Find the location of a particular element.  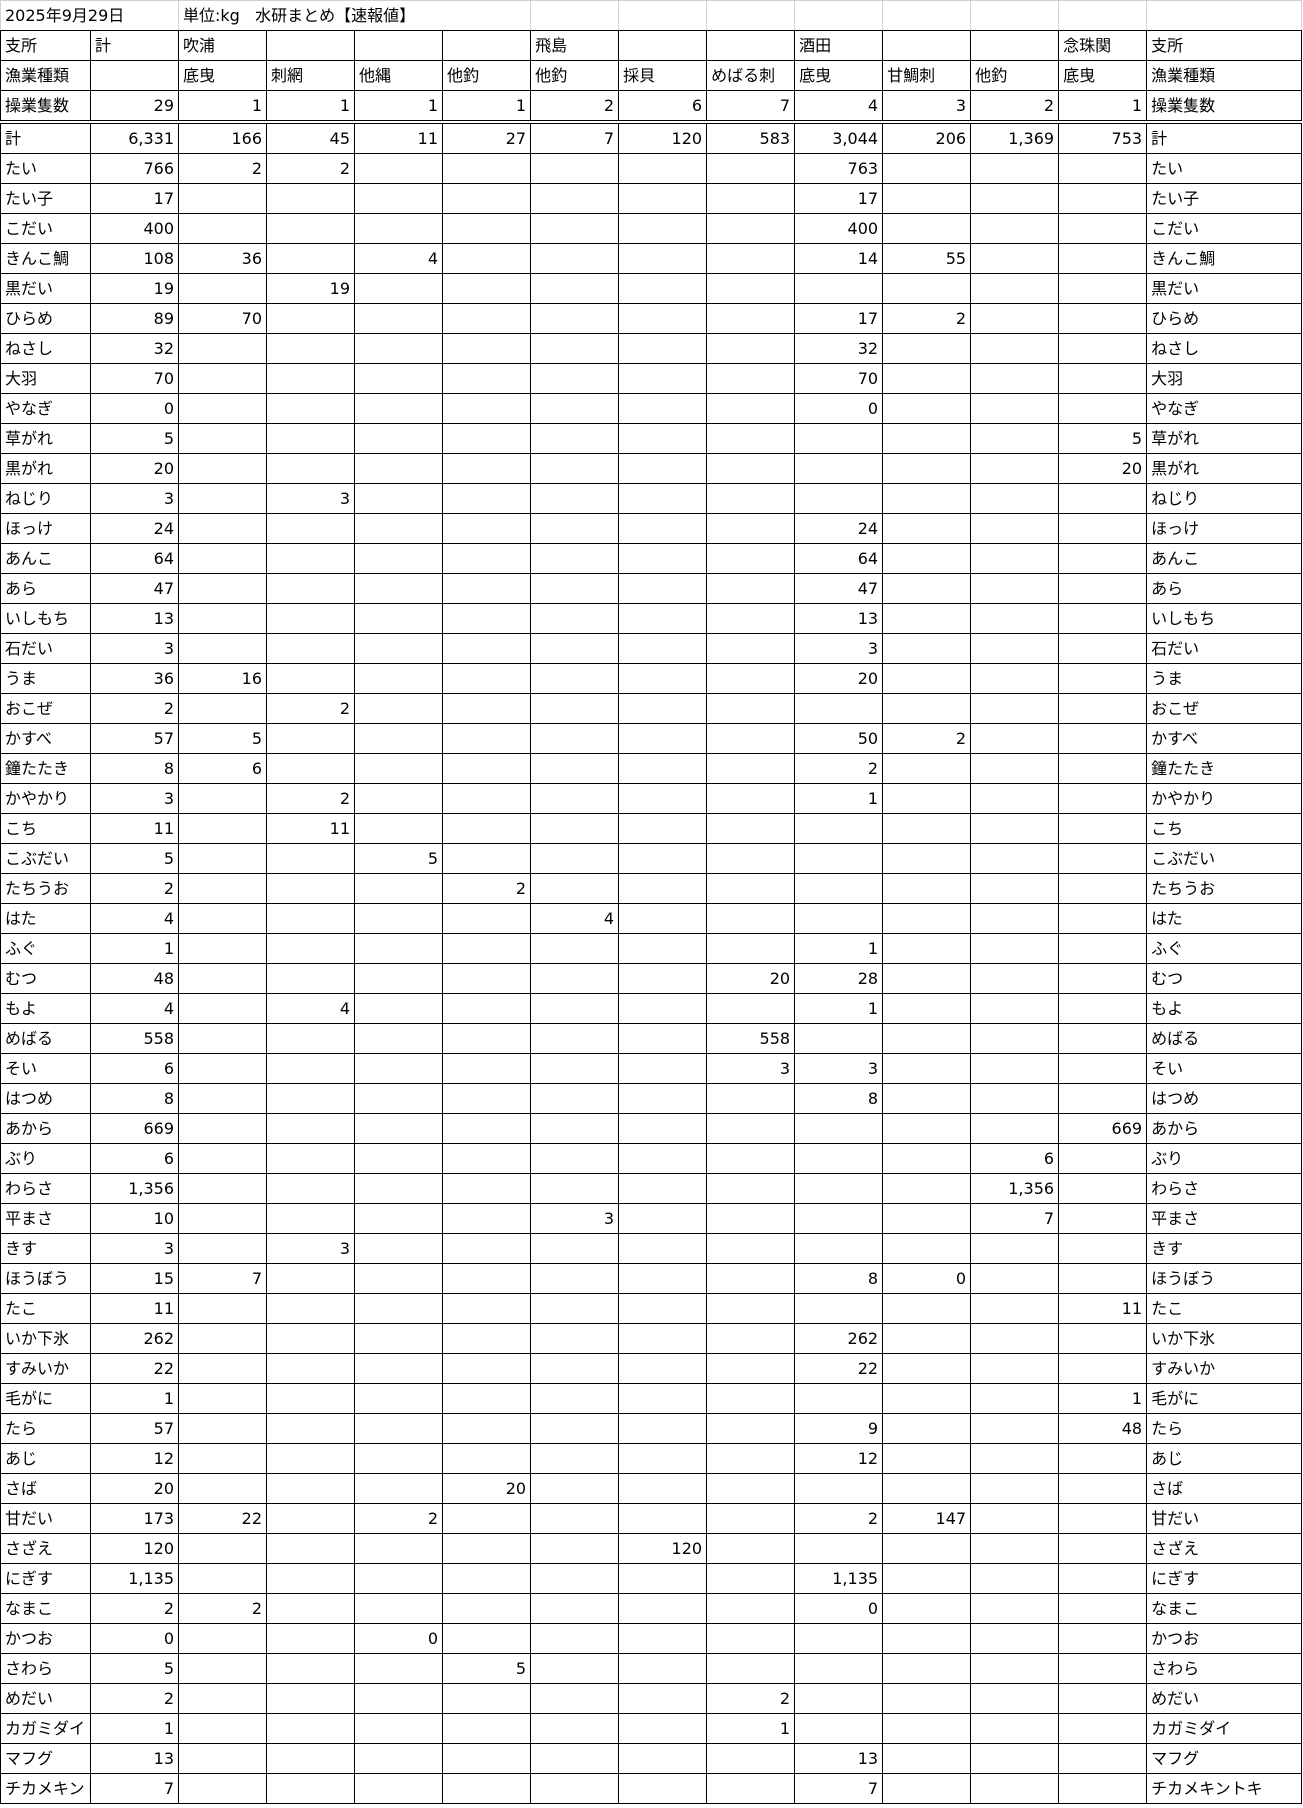

row-label-right: おこぜ is located at coordinates (1224, 708).